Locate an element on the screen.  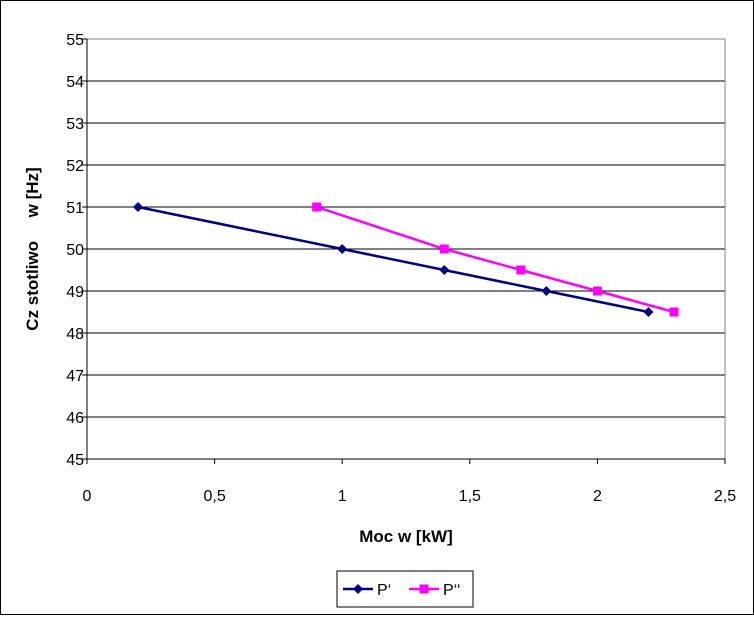
series-group is located at coordinates (406, 259).